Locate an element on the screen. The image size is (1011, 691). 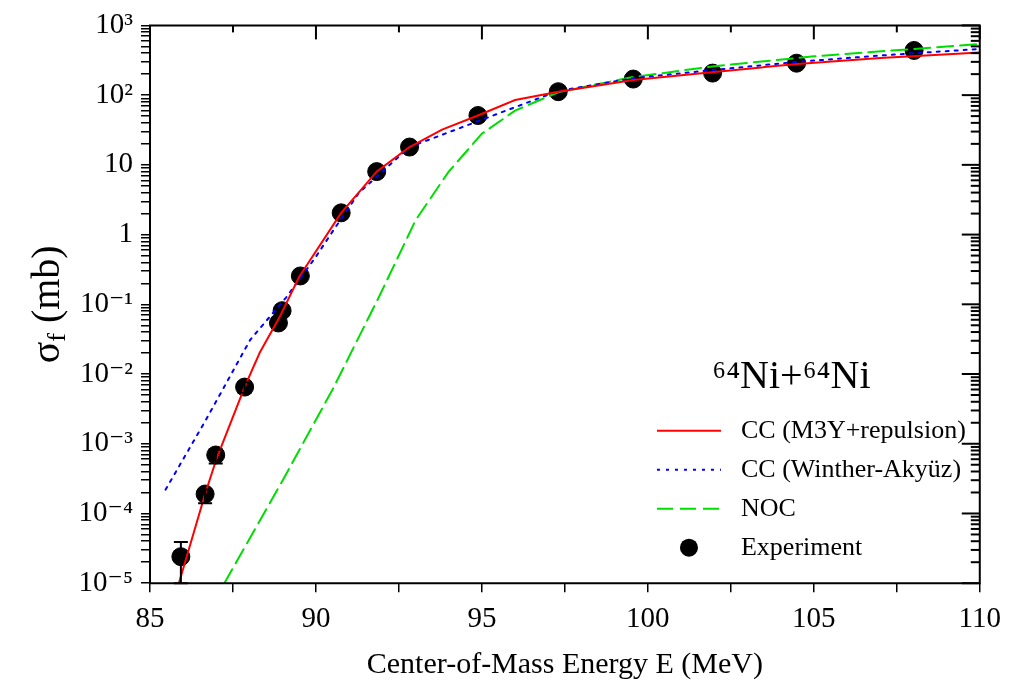
y-tick-label: 1 is located at coordinates (125, 232).